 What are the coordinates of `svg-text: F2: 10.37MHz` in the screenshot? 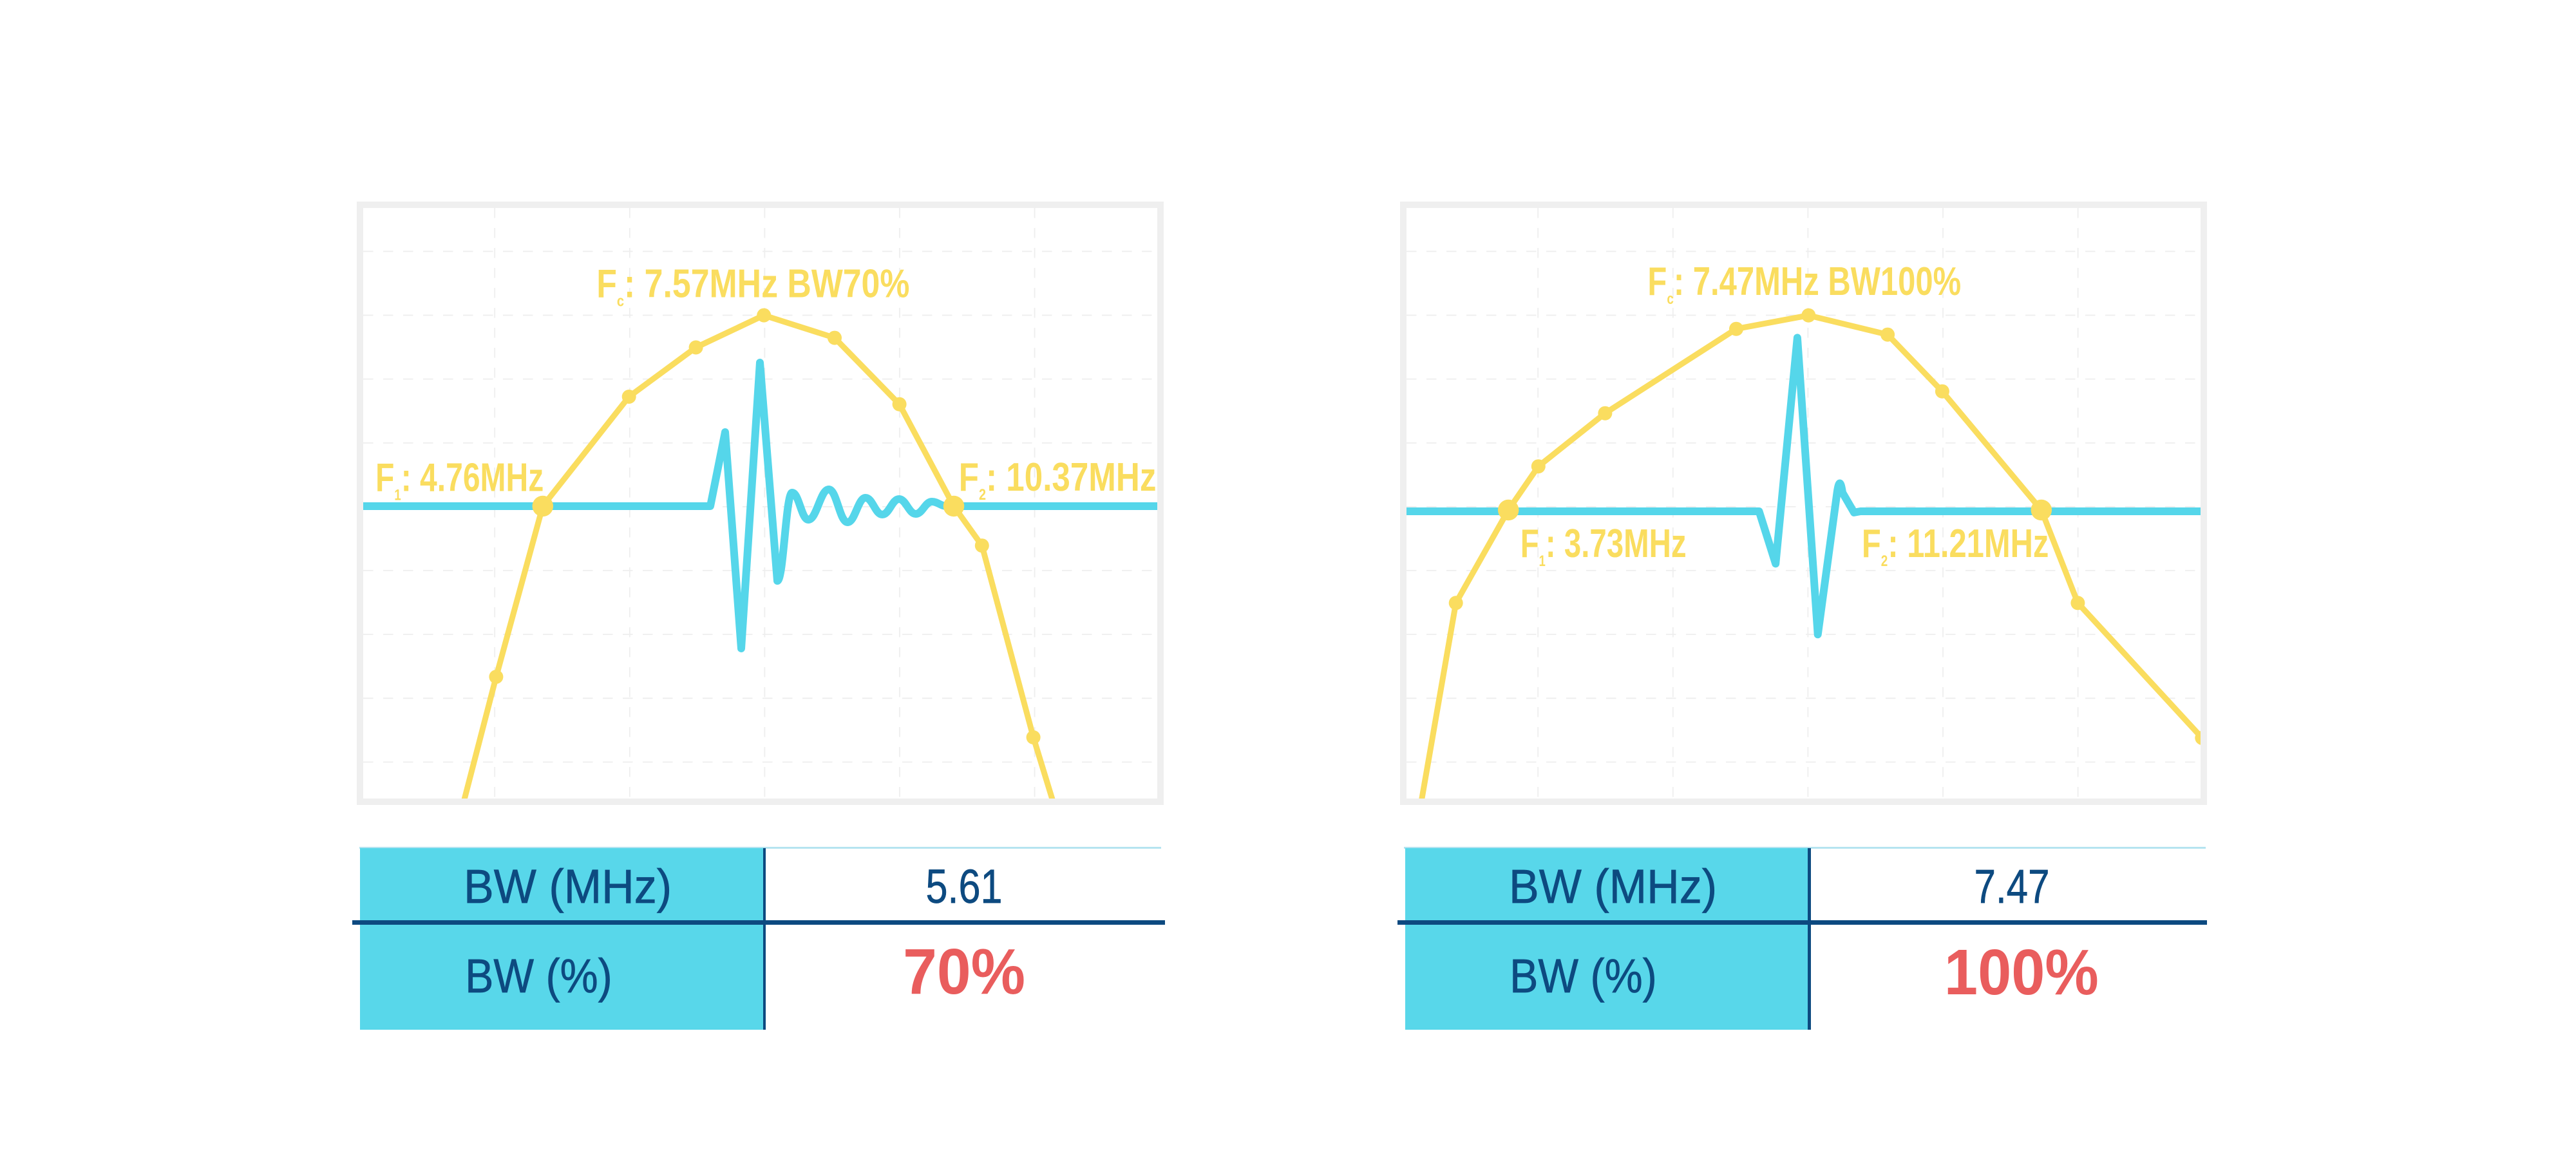 It's located at (1058, 479).